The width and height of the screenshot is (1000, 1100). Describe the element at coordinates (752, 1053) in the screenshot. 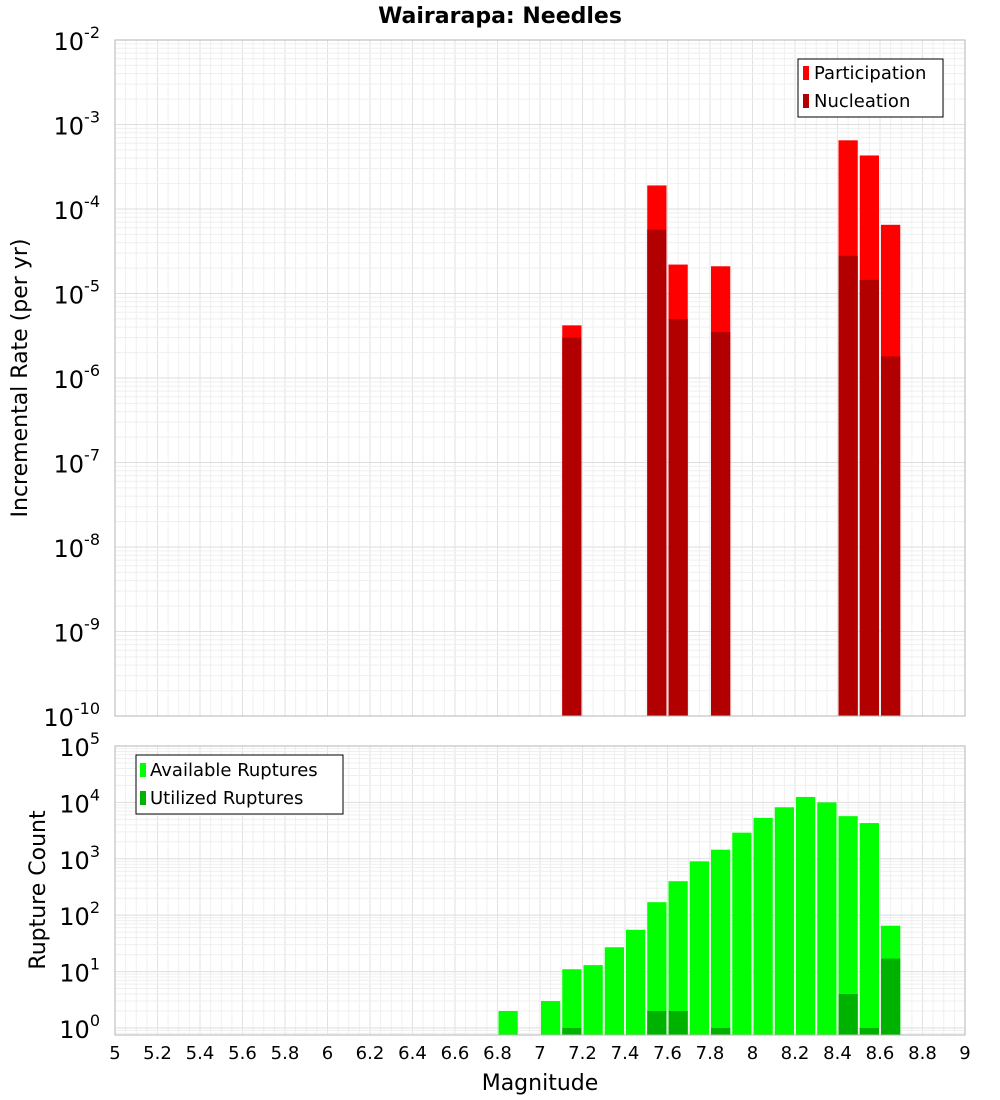

I see `x-tick-label: 8` at that location.